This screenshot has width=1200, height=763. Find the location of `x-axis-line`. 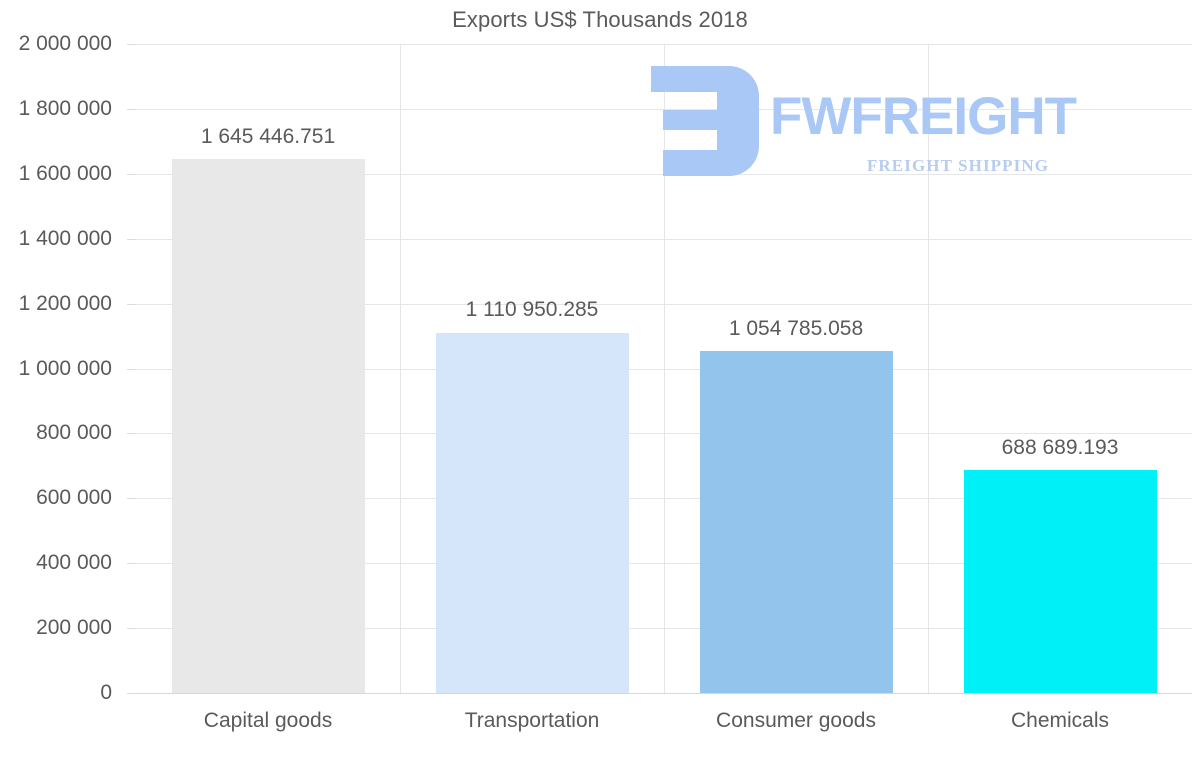

x-axis-line is located at coordinates (664, 693).